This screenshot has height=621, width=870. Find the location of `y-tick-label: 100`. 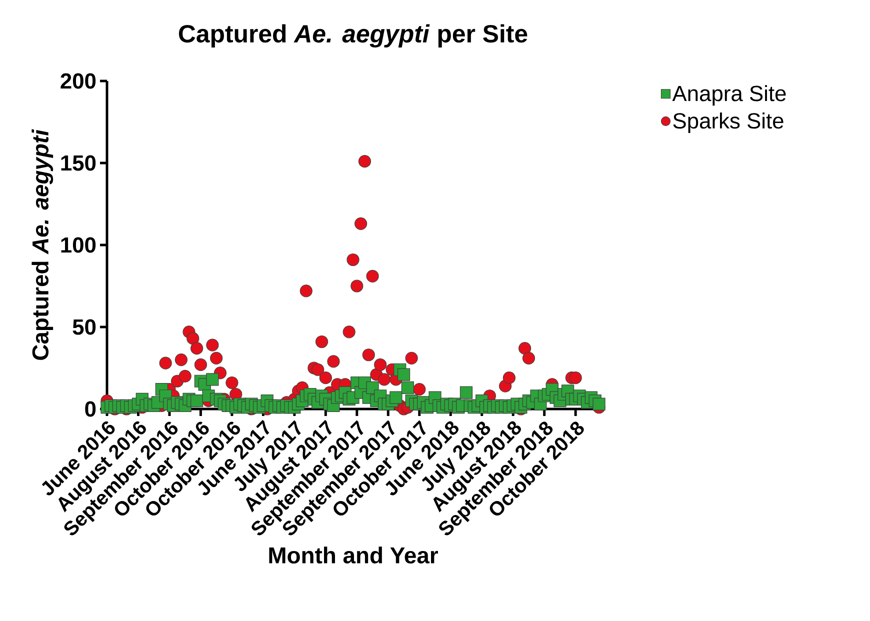

y-tick-label: 100 is located at coordinates (78, 245).